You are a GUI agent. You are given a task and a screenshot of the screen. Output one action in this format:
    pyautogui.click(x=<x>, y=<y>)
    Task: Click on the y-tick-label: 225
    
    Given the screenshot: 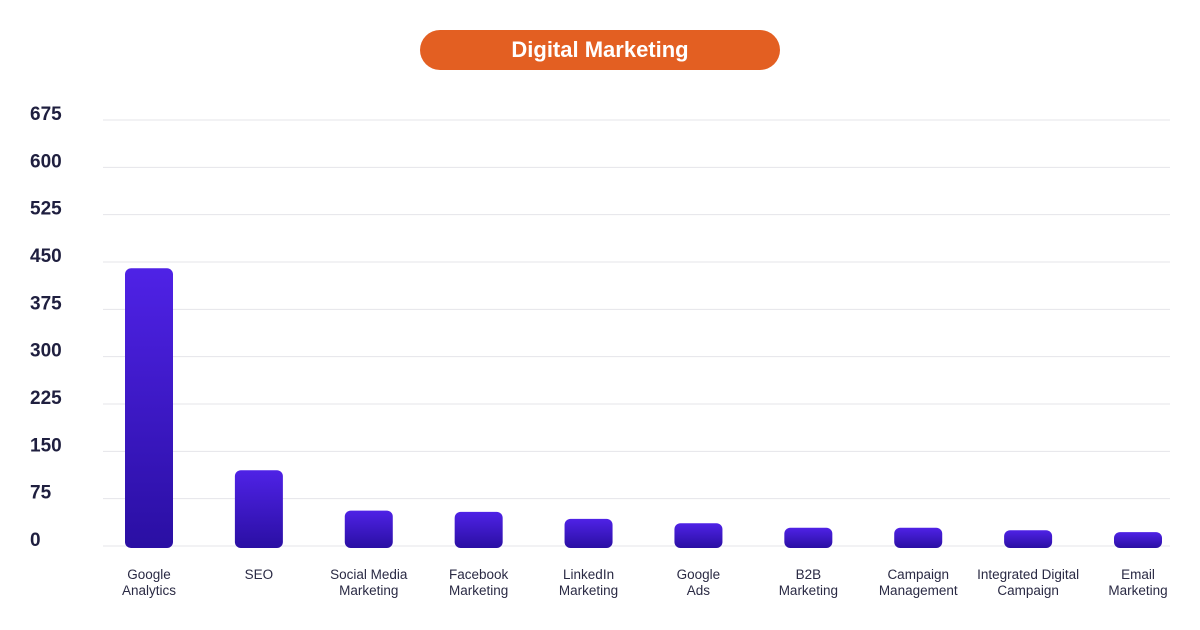 What is the action you would take?
    pyautogui.click(x=46, y=398)
    